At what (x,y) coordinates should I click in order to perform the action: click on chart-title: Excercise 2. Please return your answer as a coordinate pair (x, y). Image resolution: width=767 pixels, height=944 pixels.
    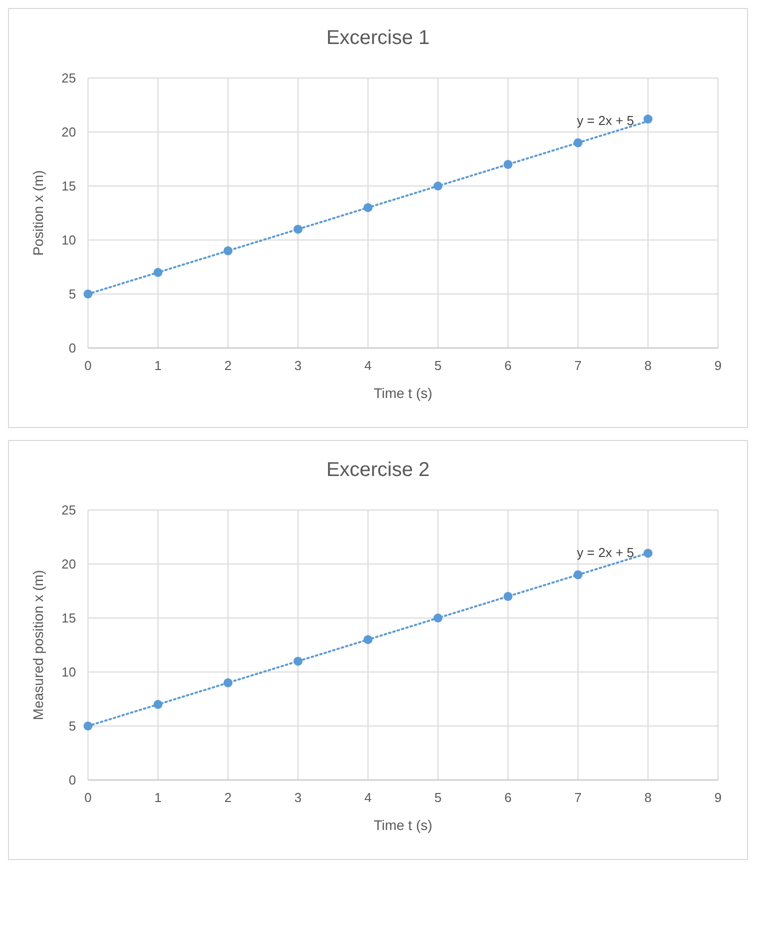
    Looking at the image, I should click on (378, 470).